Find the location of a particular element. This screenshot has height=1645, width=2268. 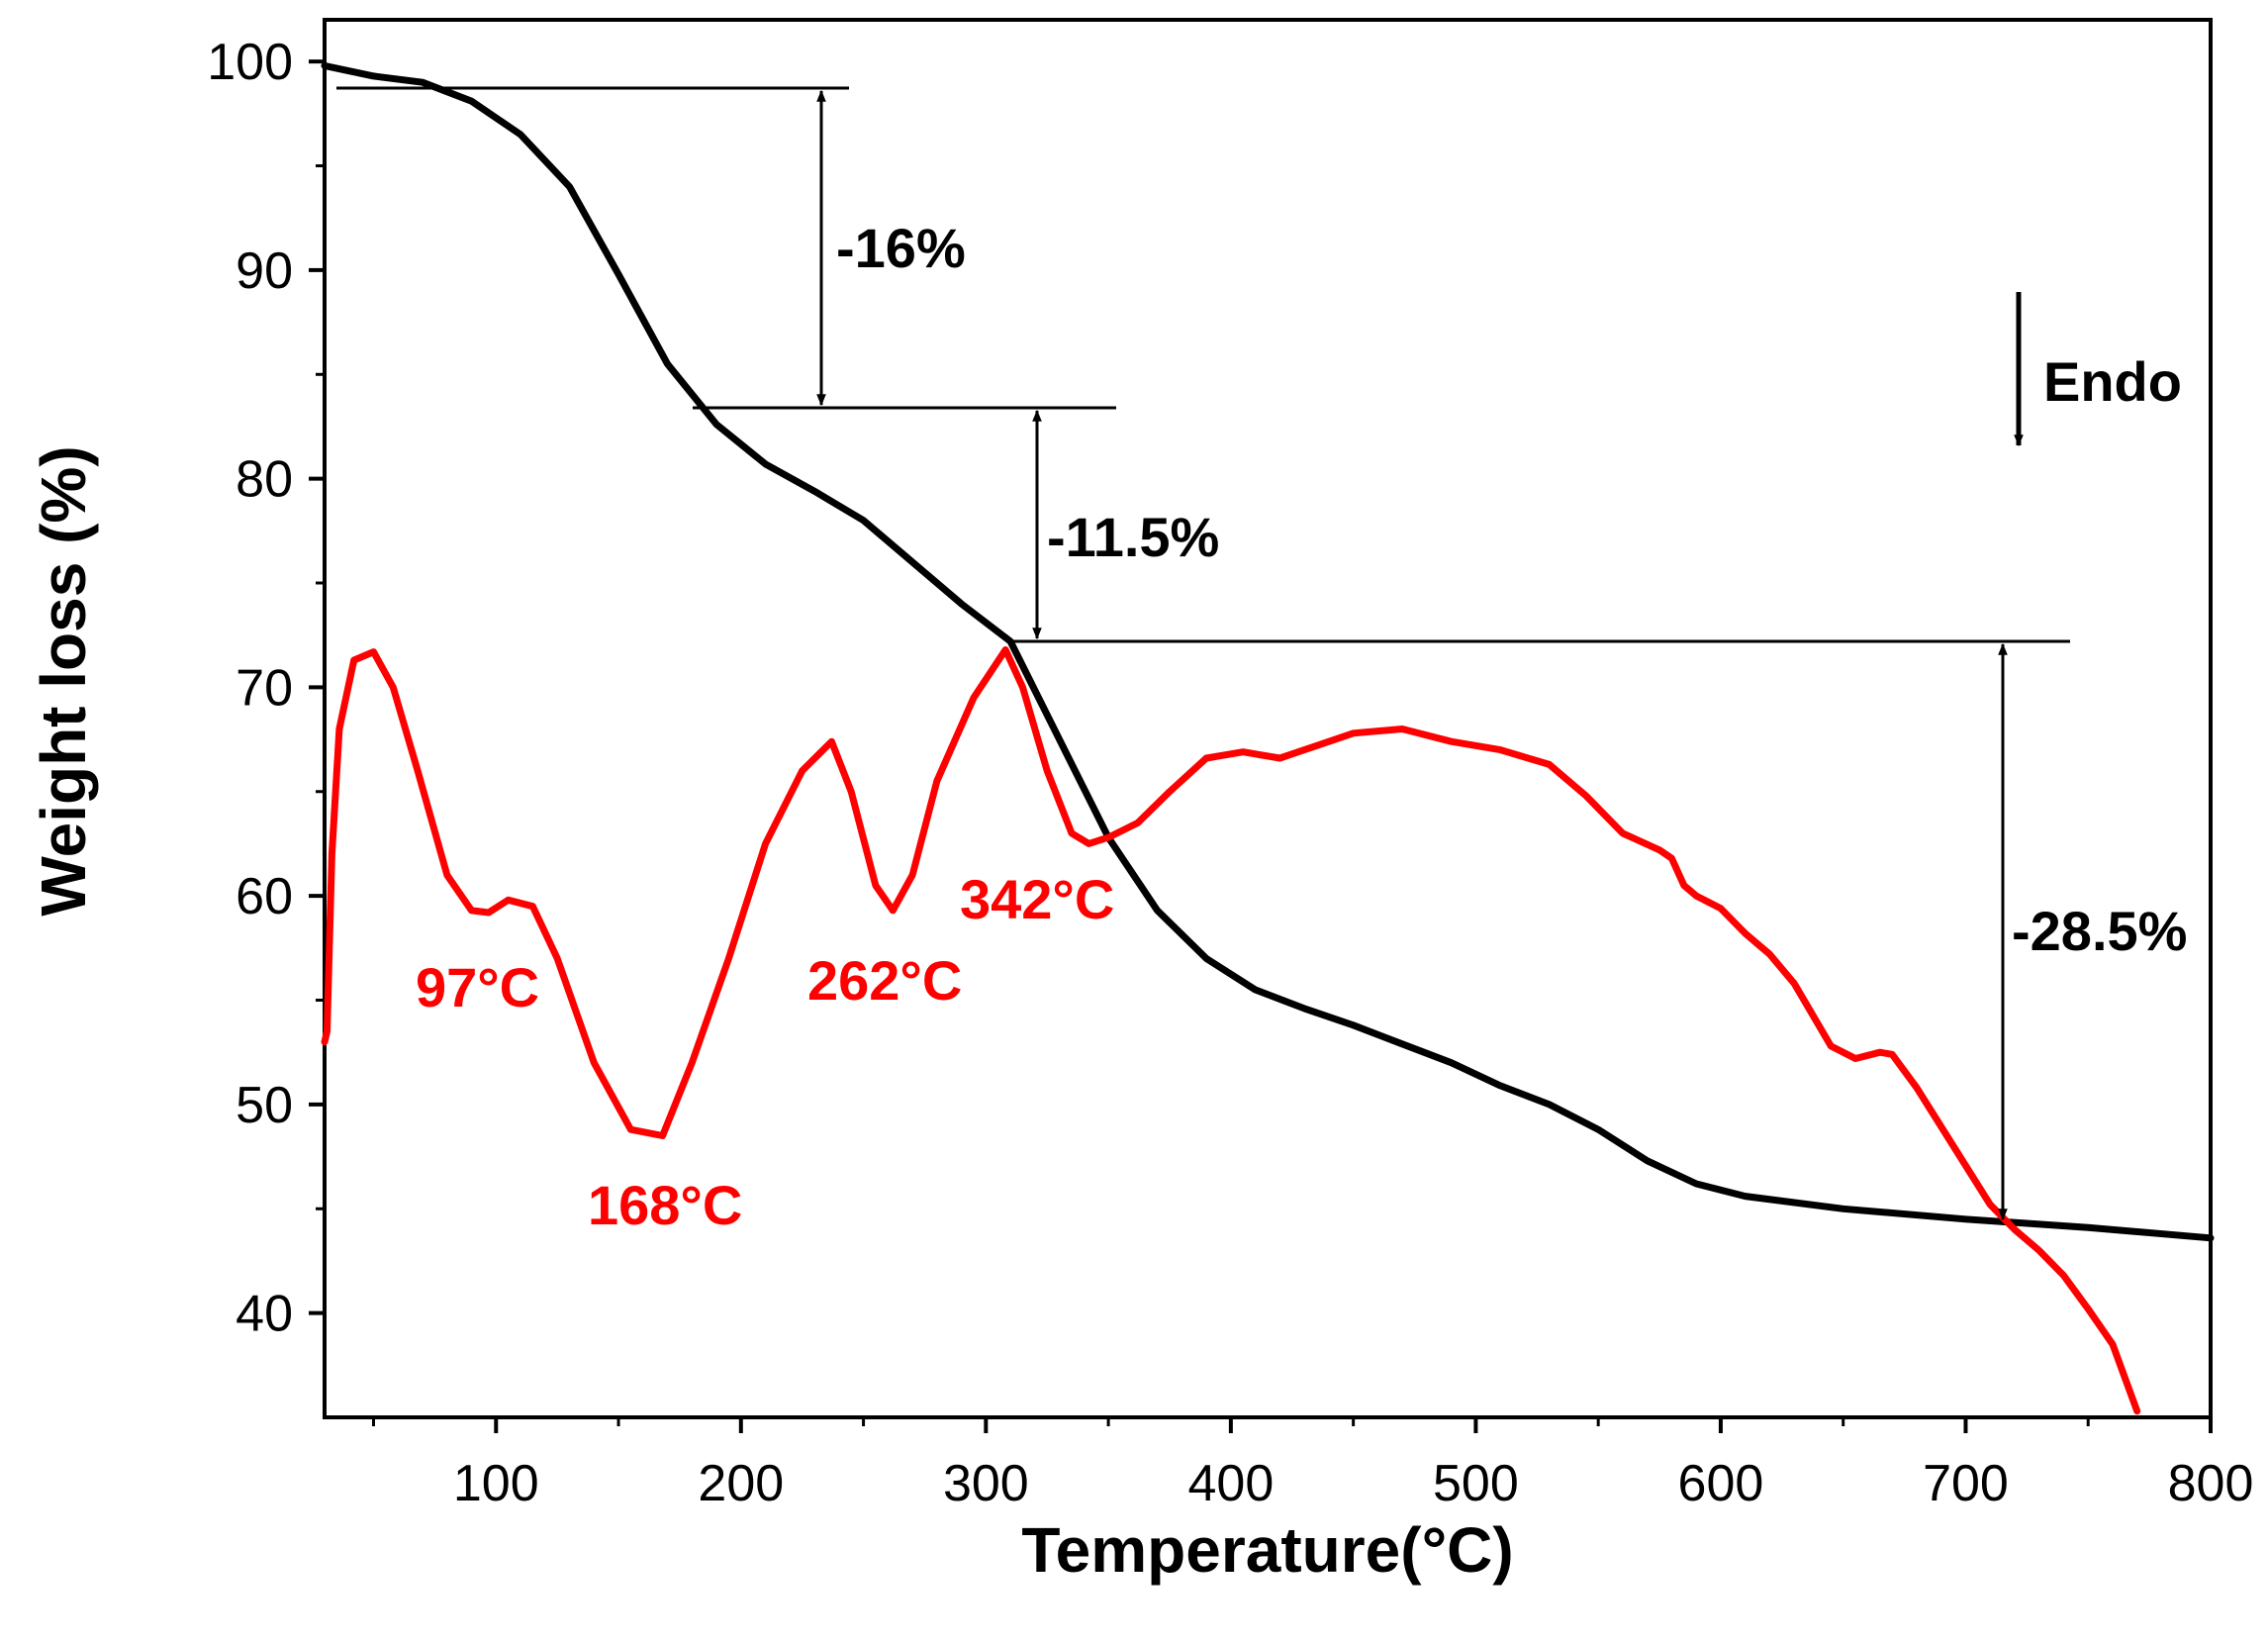

x-tick-label: 700 is located at coordinates (1966, 1483).